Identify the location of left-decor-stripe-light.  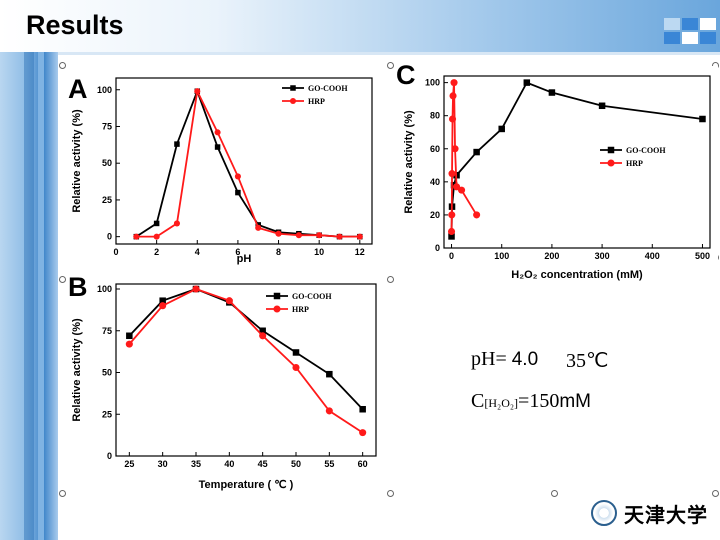
(41, 296).